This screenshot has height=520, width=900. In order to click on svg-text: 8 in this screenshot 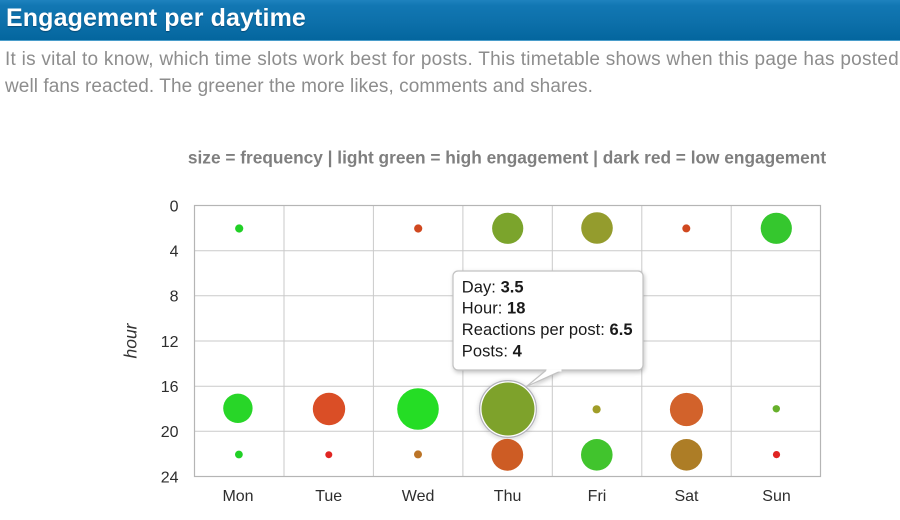, I will do `click(174, 297)`.